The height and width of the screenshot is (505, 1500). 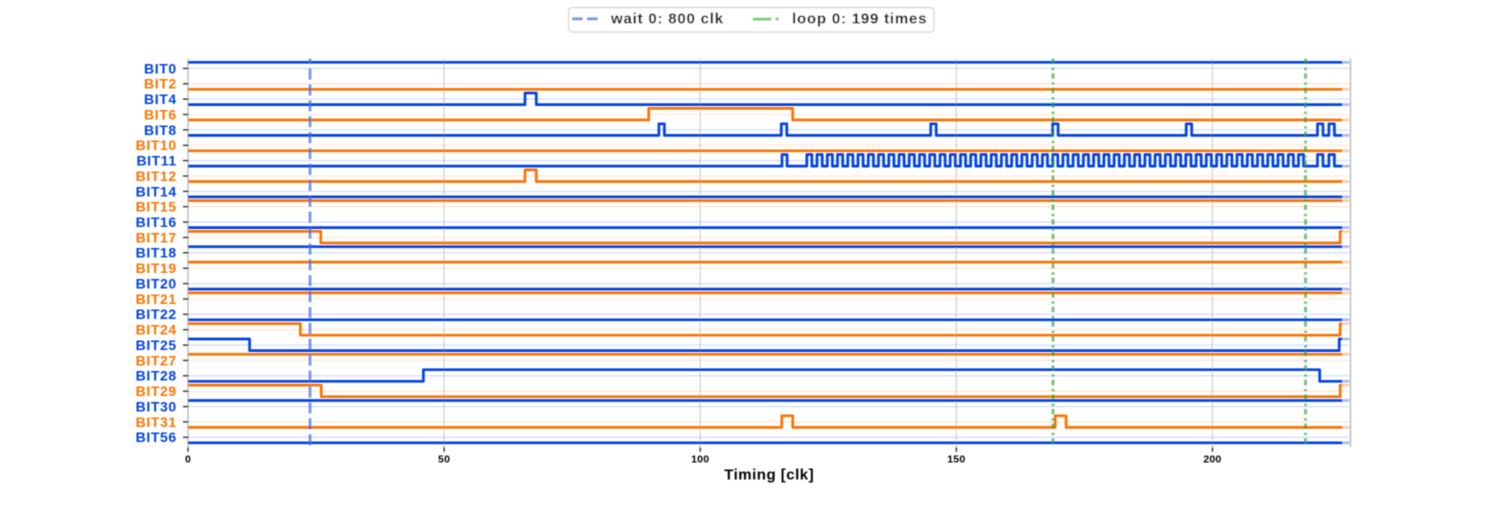 I want to click on svg-text: wait 0: 800 clk, so click(x=667, y=19).